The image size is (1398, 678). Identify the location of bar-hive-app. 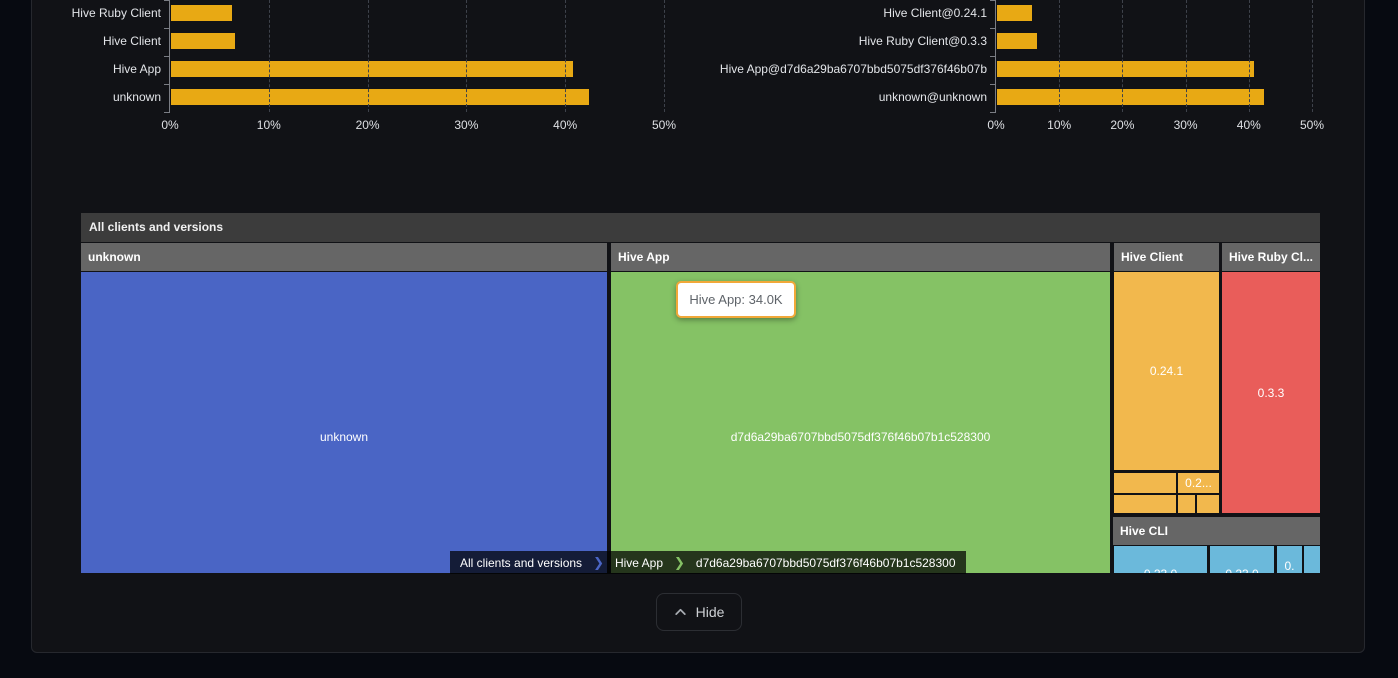
(372, 69).